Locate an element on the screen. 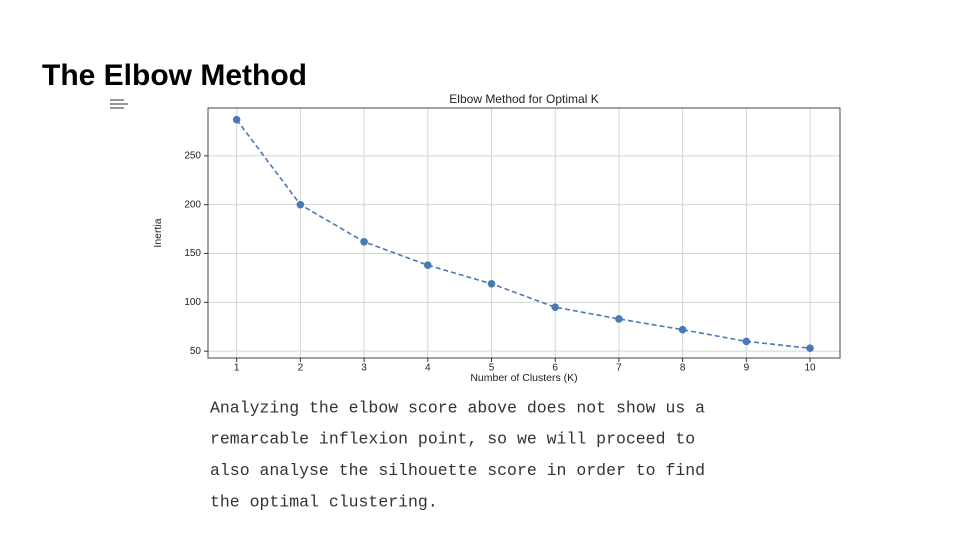 Image resolution: width=960 pixels, height=540 pixels. x-tick-label: 4 is located at coordinates (428, 368).